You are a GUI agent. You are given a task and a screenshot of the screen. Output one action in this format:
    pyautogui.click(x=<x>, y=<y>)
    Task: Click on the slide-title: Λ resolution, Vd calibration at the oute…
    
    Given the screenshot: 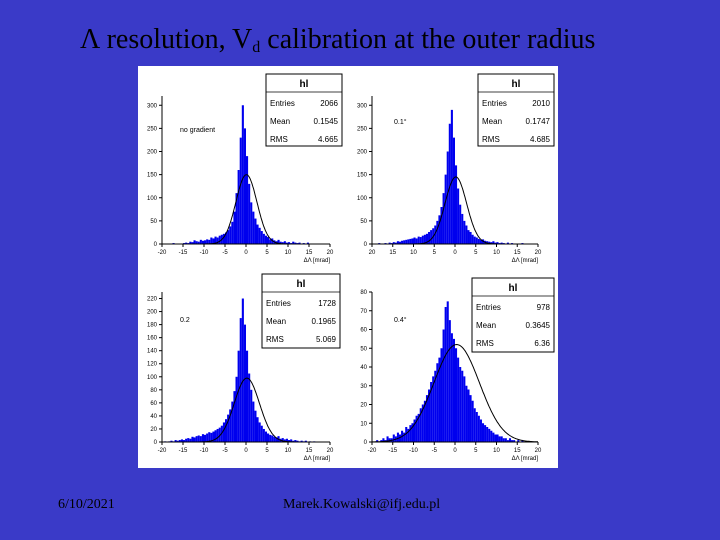 What is the action you would take?
    pyautogui.click(x=380, y=40)
    